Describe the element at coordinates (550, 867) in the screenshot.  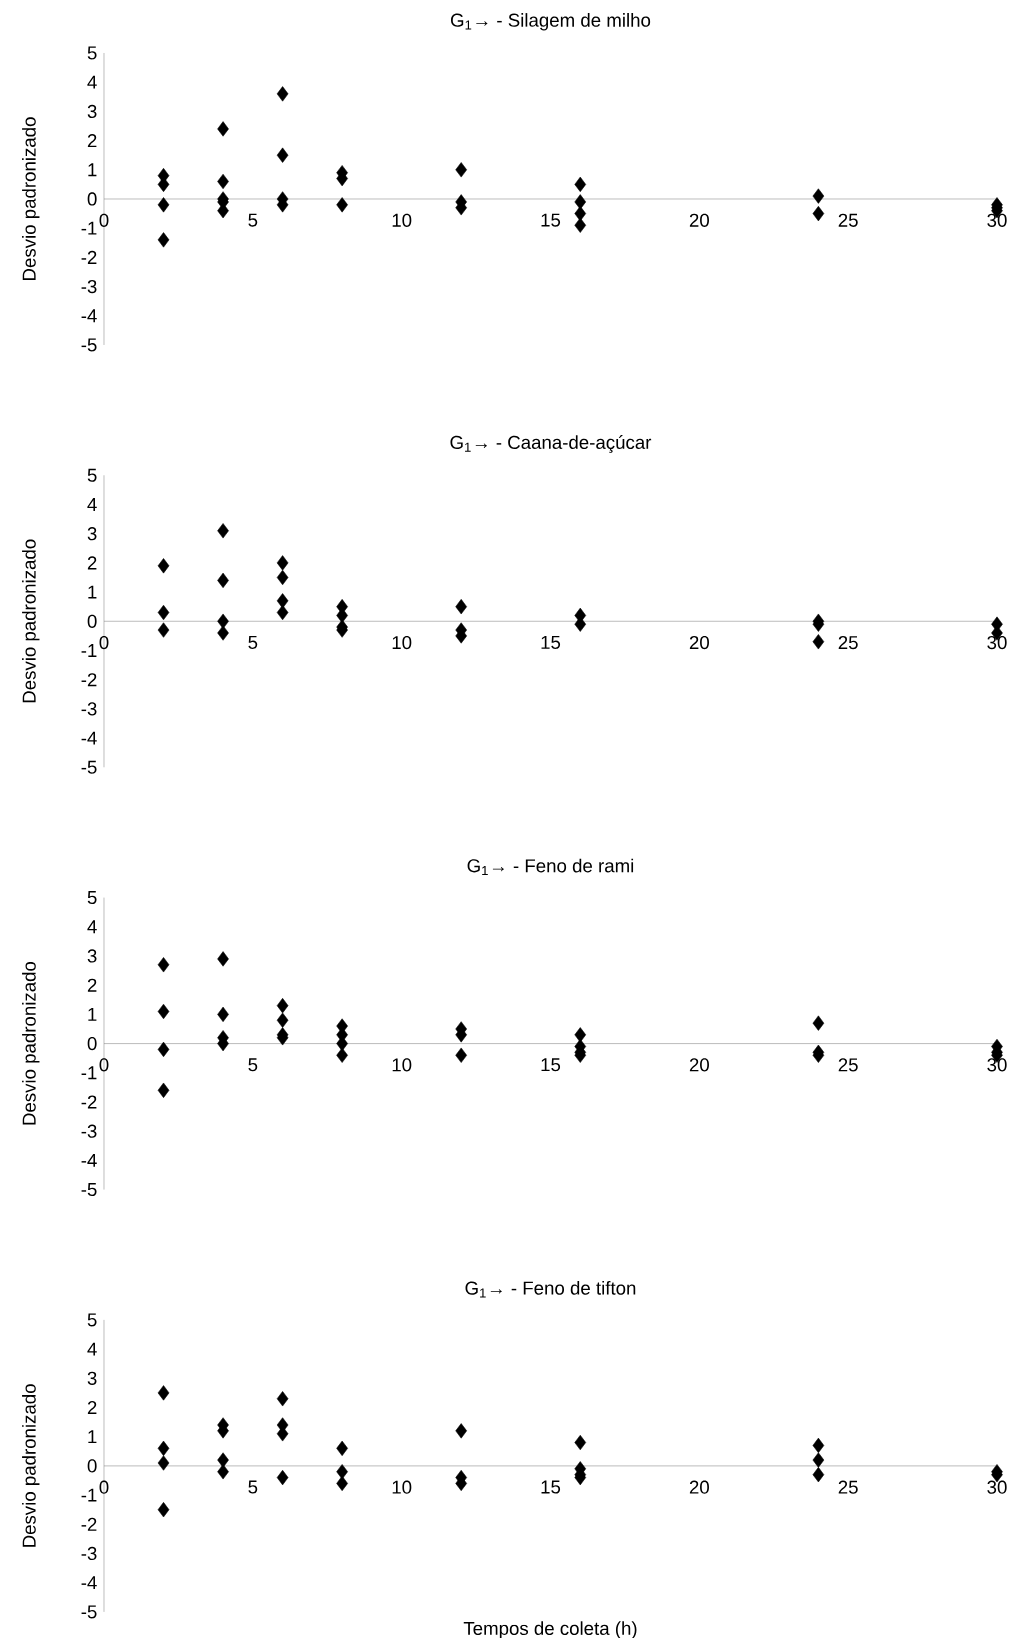
I see `chart-title: G$_{1}$→ - Feno de rami` at that location.